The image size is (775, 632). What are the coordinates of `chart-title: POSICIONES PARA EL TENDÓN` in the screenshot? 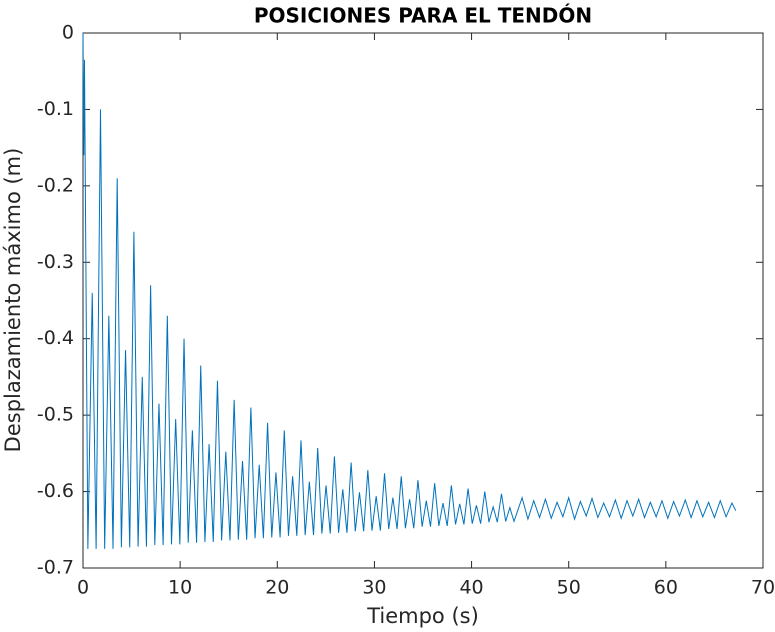 It's located at (423, 16).